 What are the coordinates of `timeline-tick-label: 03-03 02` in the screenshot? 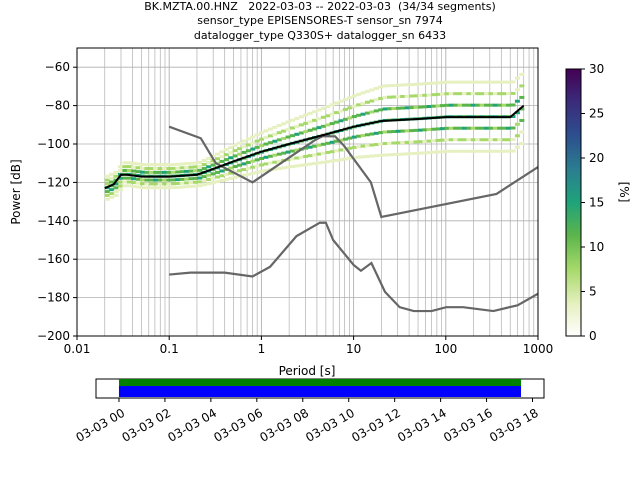 It's located at (146, 425).